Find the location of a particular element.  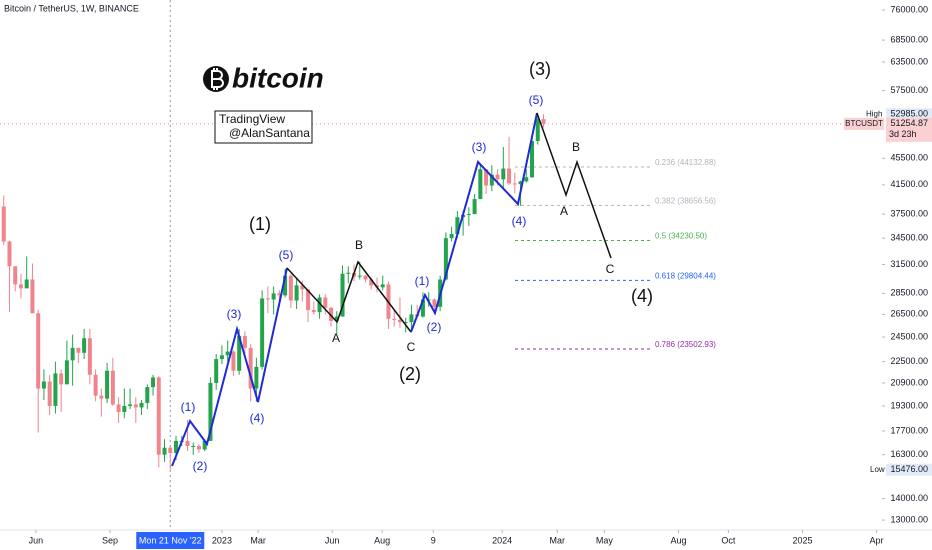

x-tick-label: 2025 is located at coordinates (802, 540).